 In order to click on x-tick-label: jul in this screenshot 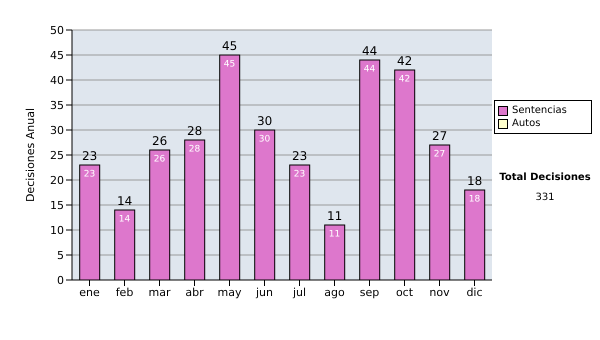, I will do `click(299, 292)`.